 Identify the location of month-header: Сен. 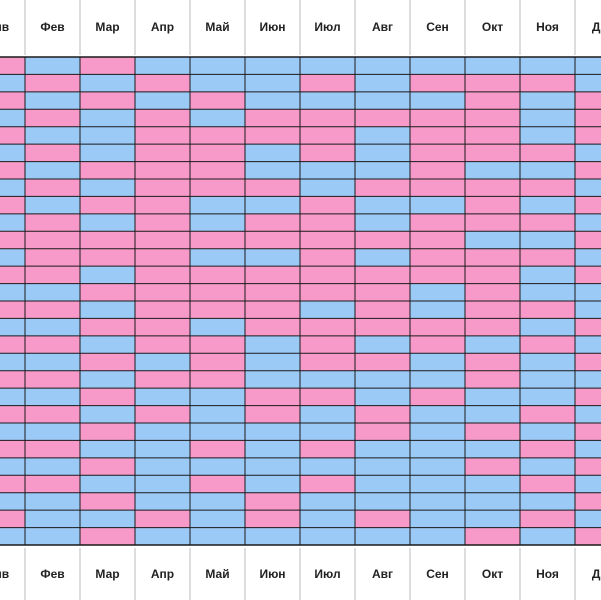
(437, 27).